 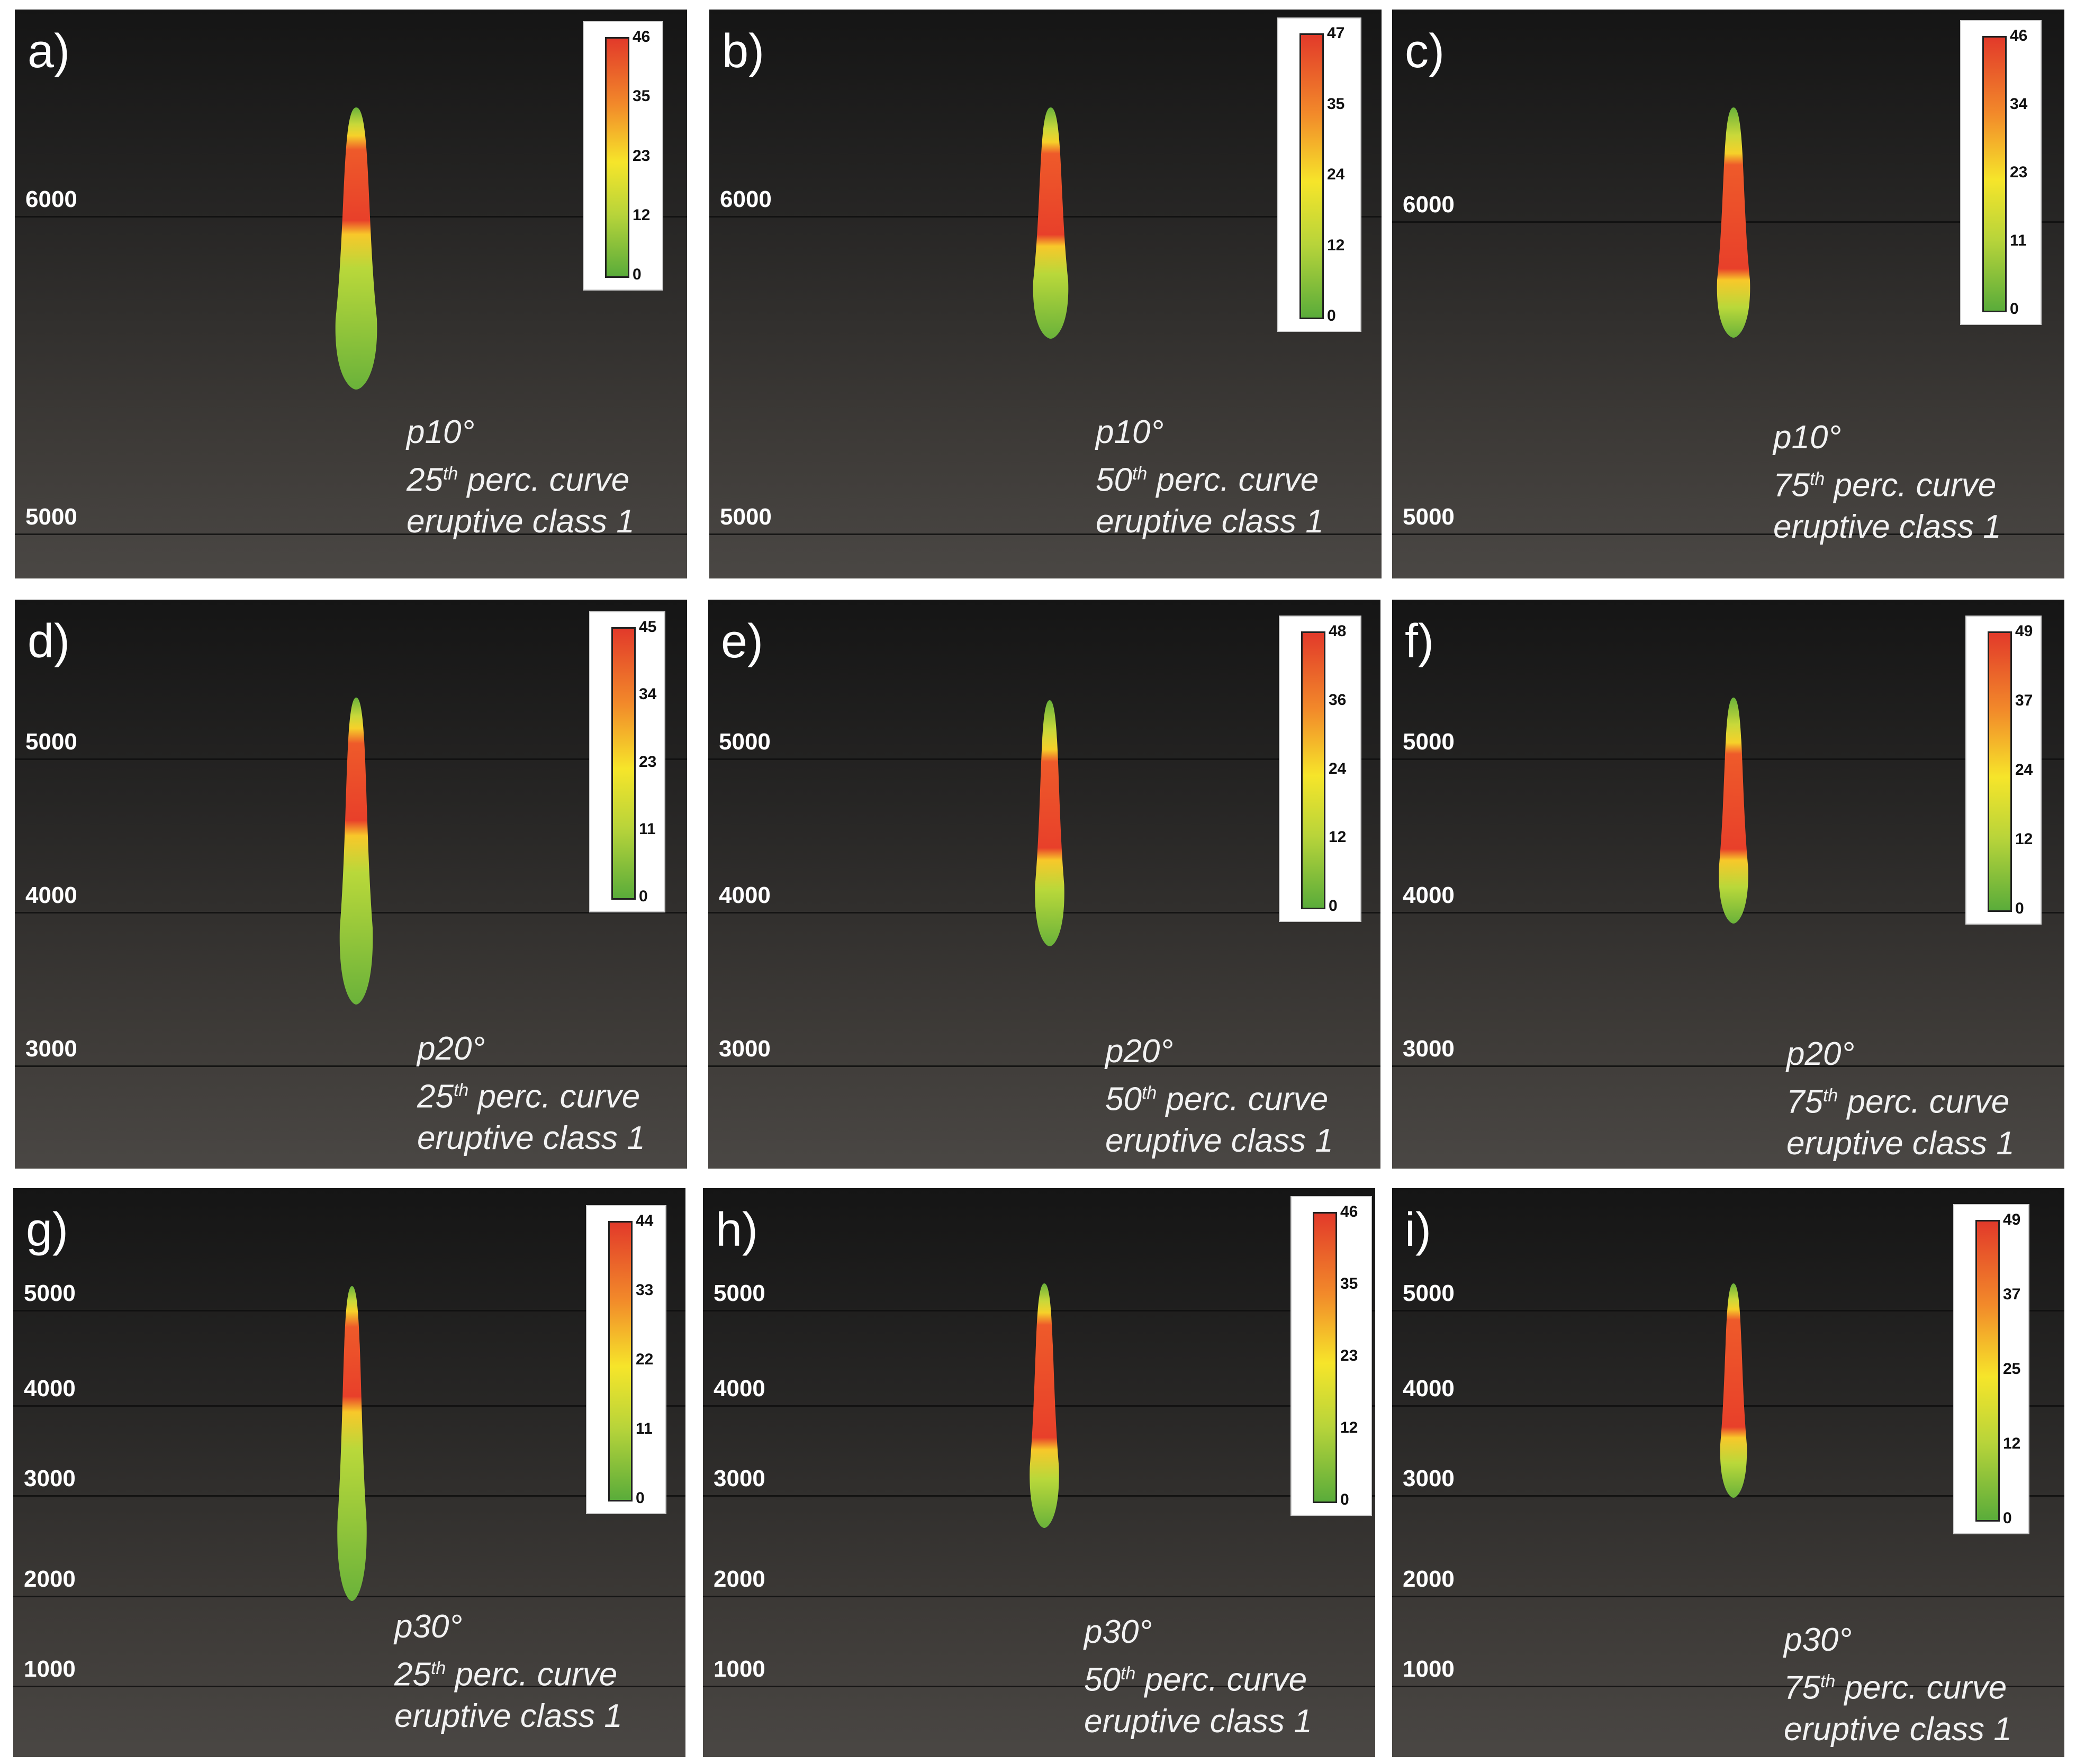 I want to click on panel-caption: p10° 75th perc. curve eruptive class 1, so click(x=1887, y=482).